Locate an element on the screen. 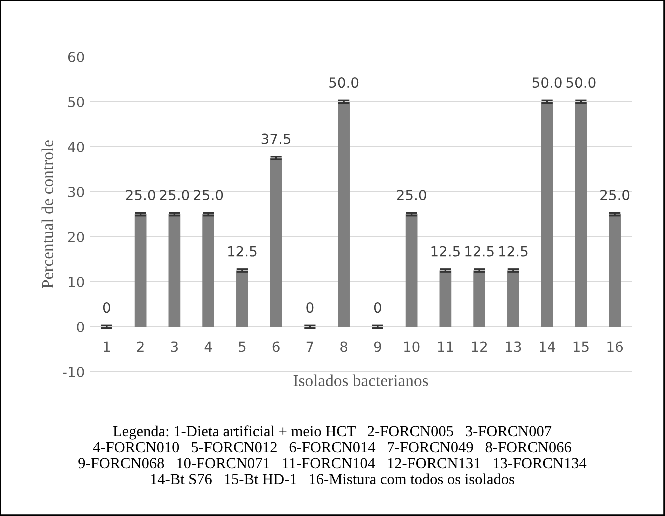 Image resolution: width=665 pixels, height=516 pixels. y-tick-label: 20 is located at coordinates (76, 237).